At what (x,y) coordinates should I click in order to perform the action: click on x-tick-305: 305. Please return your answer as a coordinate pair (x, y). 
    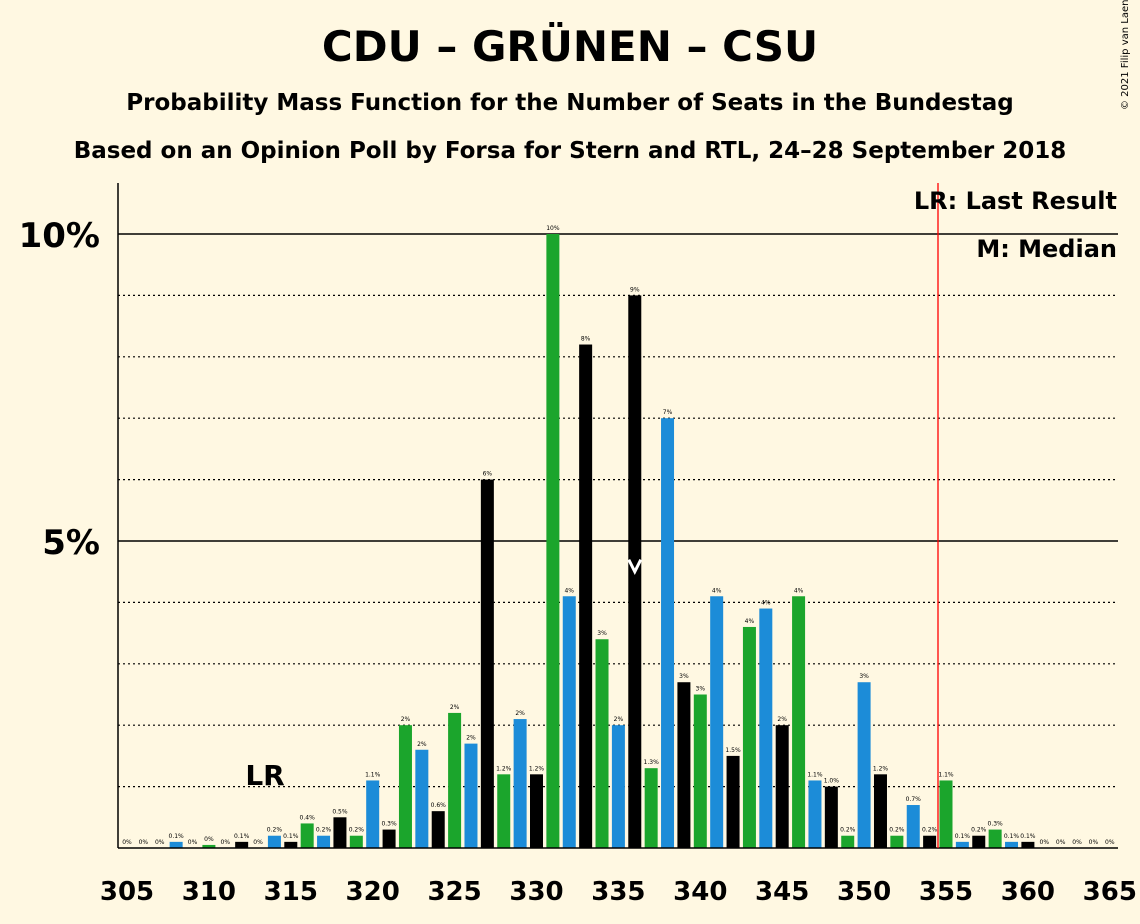
    Looking at the image, I should click on (127, 892).